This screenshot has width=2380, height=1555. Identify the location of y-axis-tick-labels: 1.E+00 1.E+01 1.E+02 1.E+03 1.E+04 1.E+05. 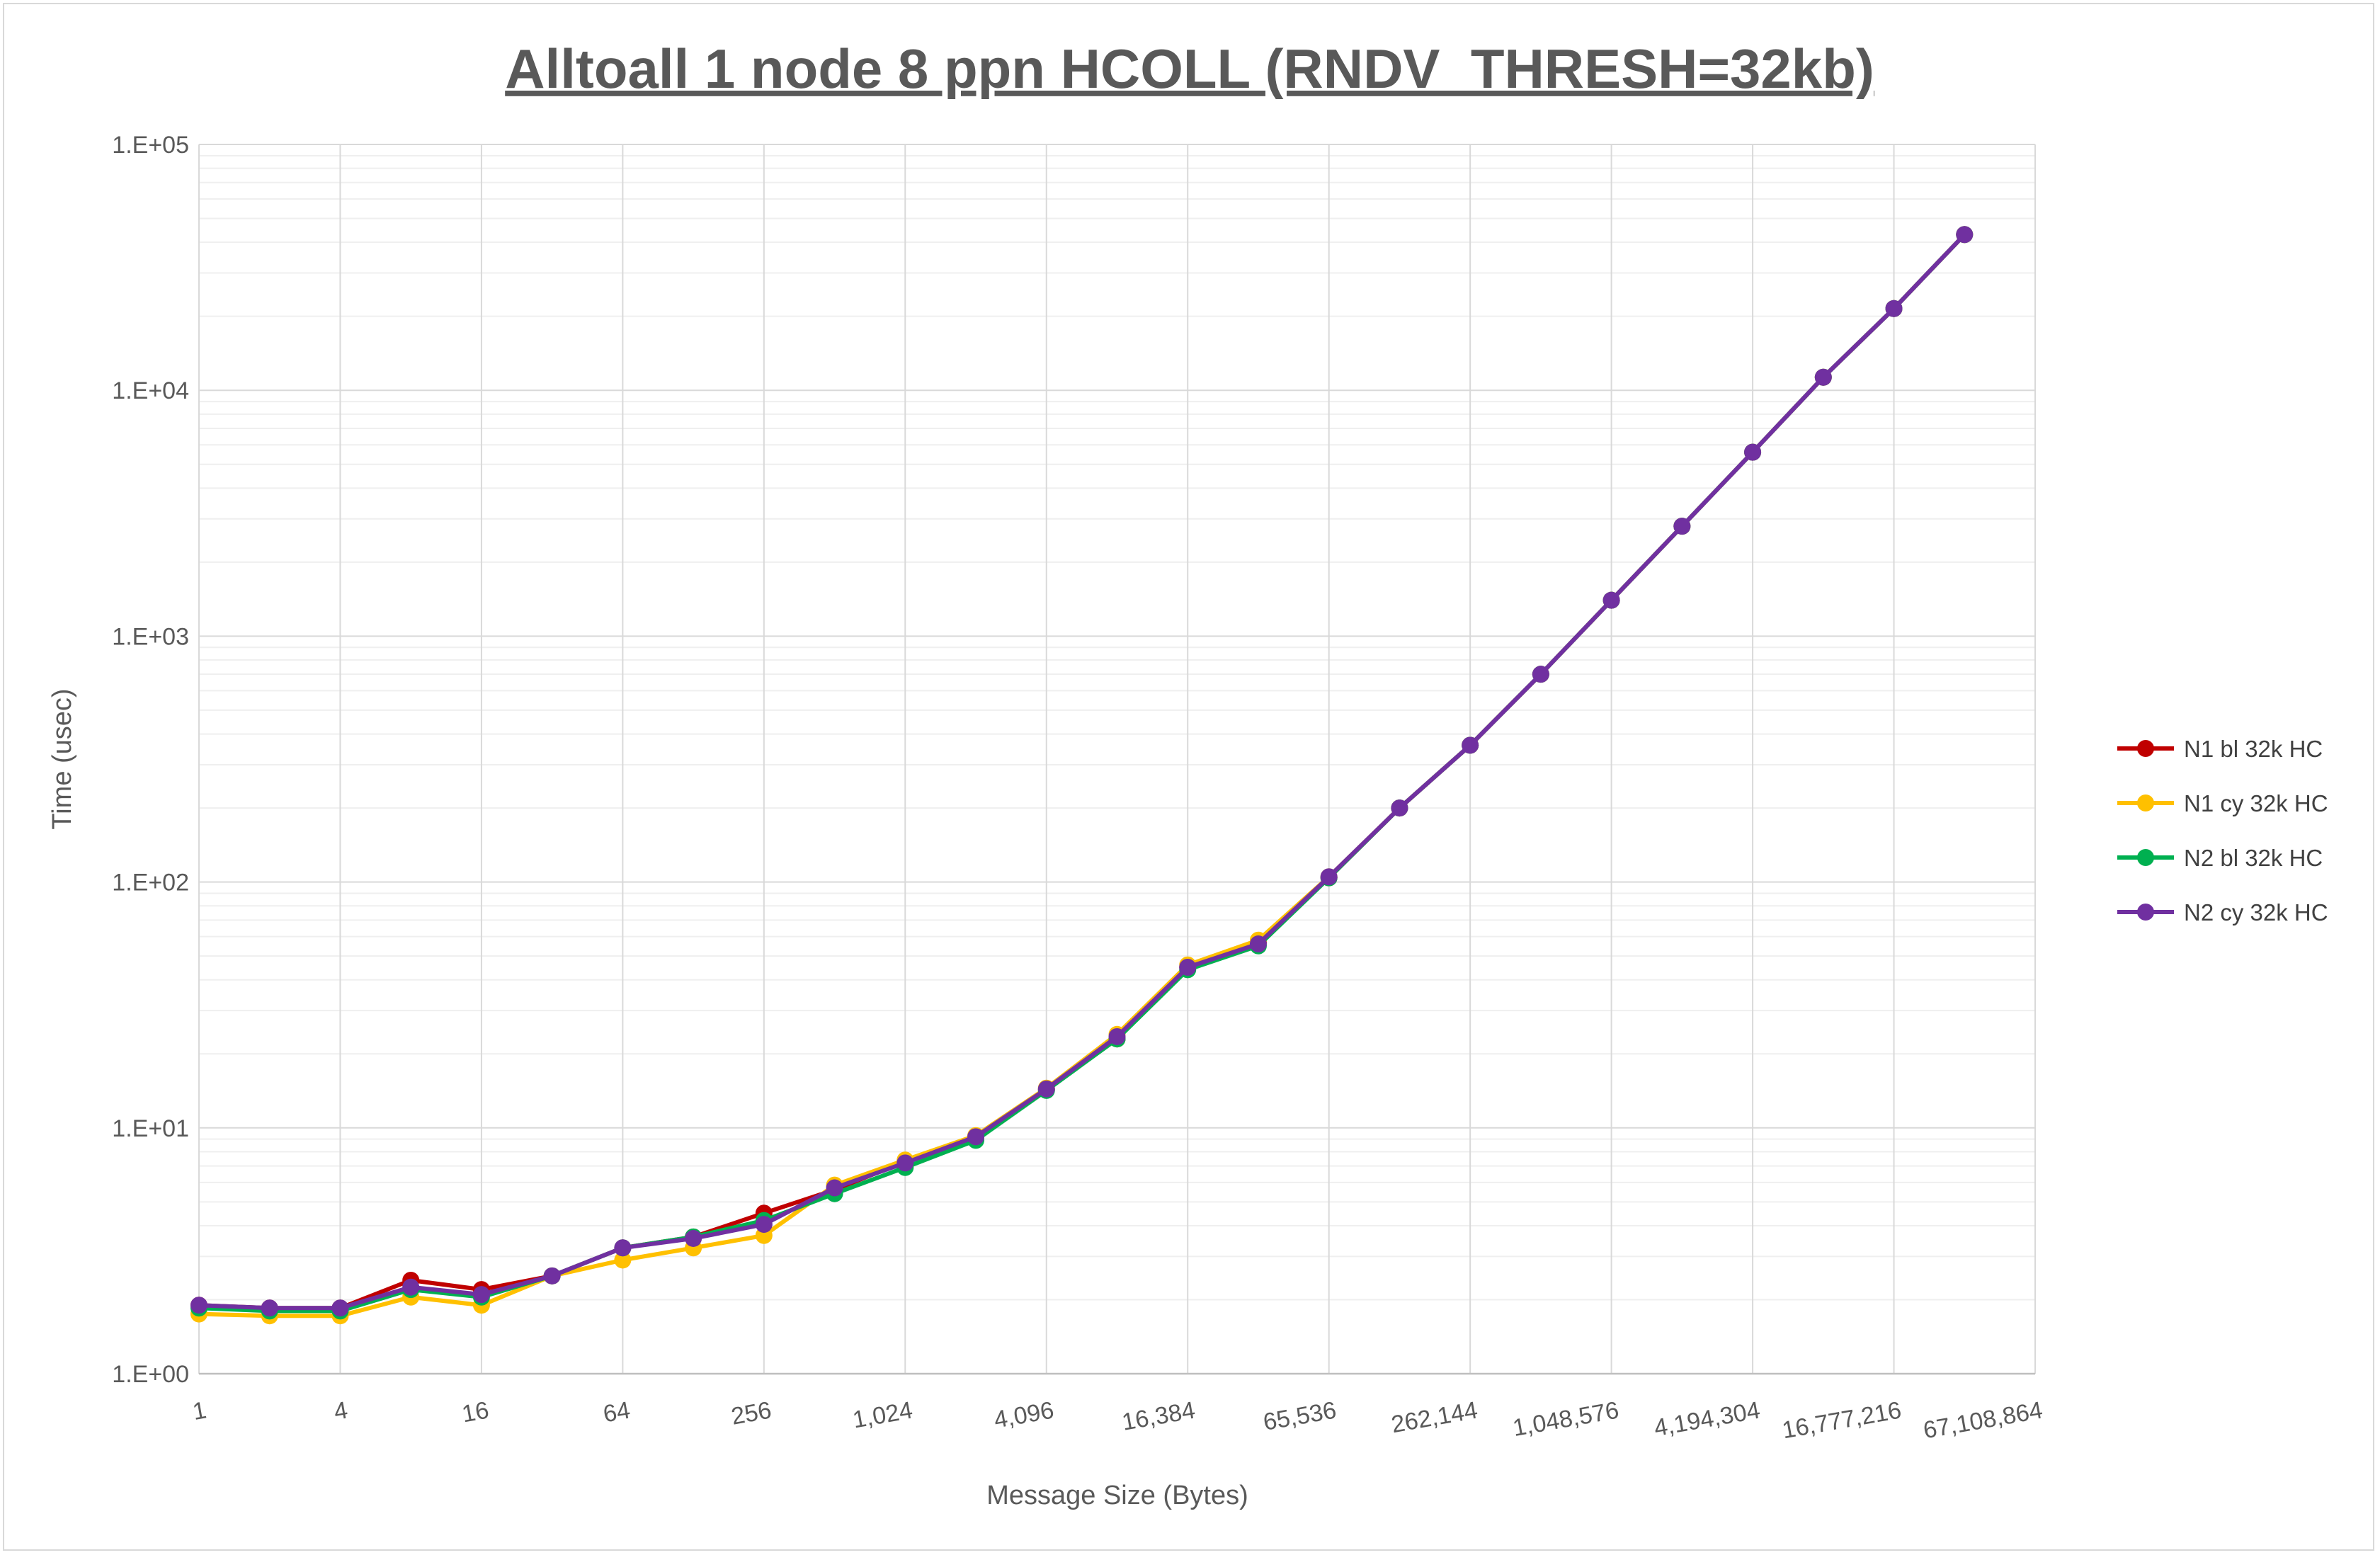
(150, 760).